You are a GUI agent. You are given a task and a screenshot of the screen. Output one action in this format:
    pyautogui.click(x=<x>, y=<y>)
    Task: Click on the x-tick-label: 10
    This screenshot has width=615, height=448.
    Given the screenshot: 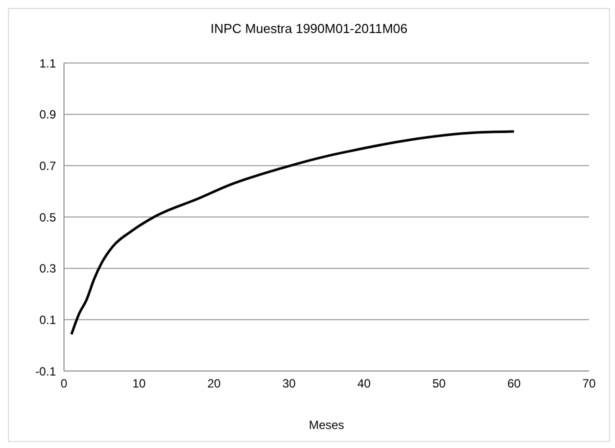 What is the action you would take?
    pyautogui.click(x=139, y=383)
    